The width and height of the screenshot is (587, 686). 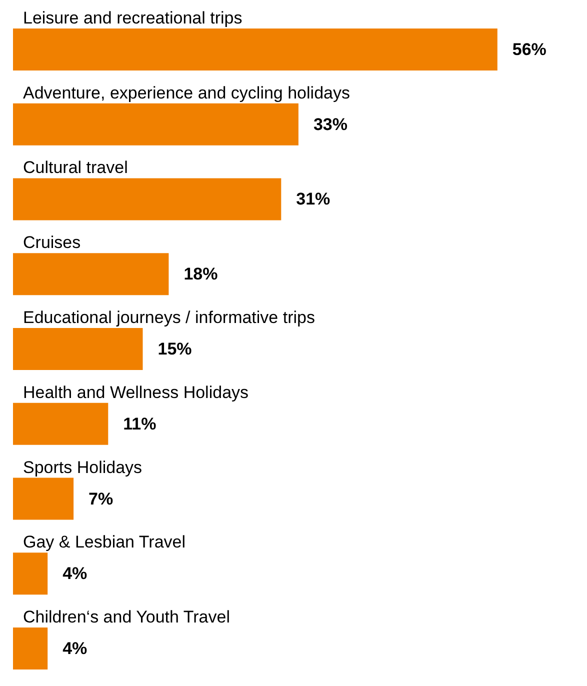 What do you see at coordinates (52, 242) in the screenshot?
I see `y-tick-label: Cruises` at bounding box center [52, 242].